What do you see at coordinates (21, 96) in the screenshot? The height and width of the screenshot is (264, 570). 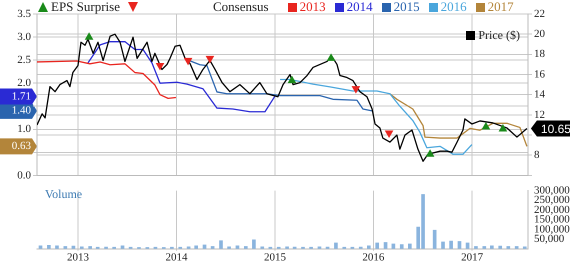 I see `y-tick-label: 1.71` at bounding box center [21, 96].